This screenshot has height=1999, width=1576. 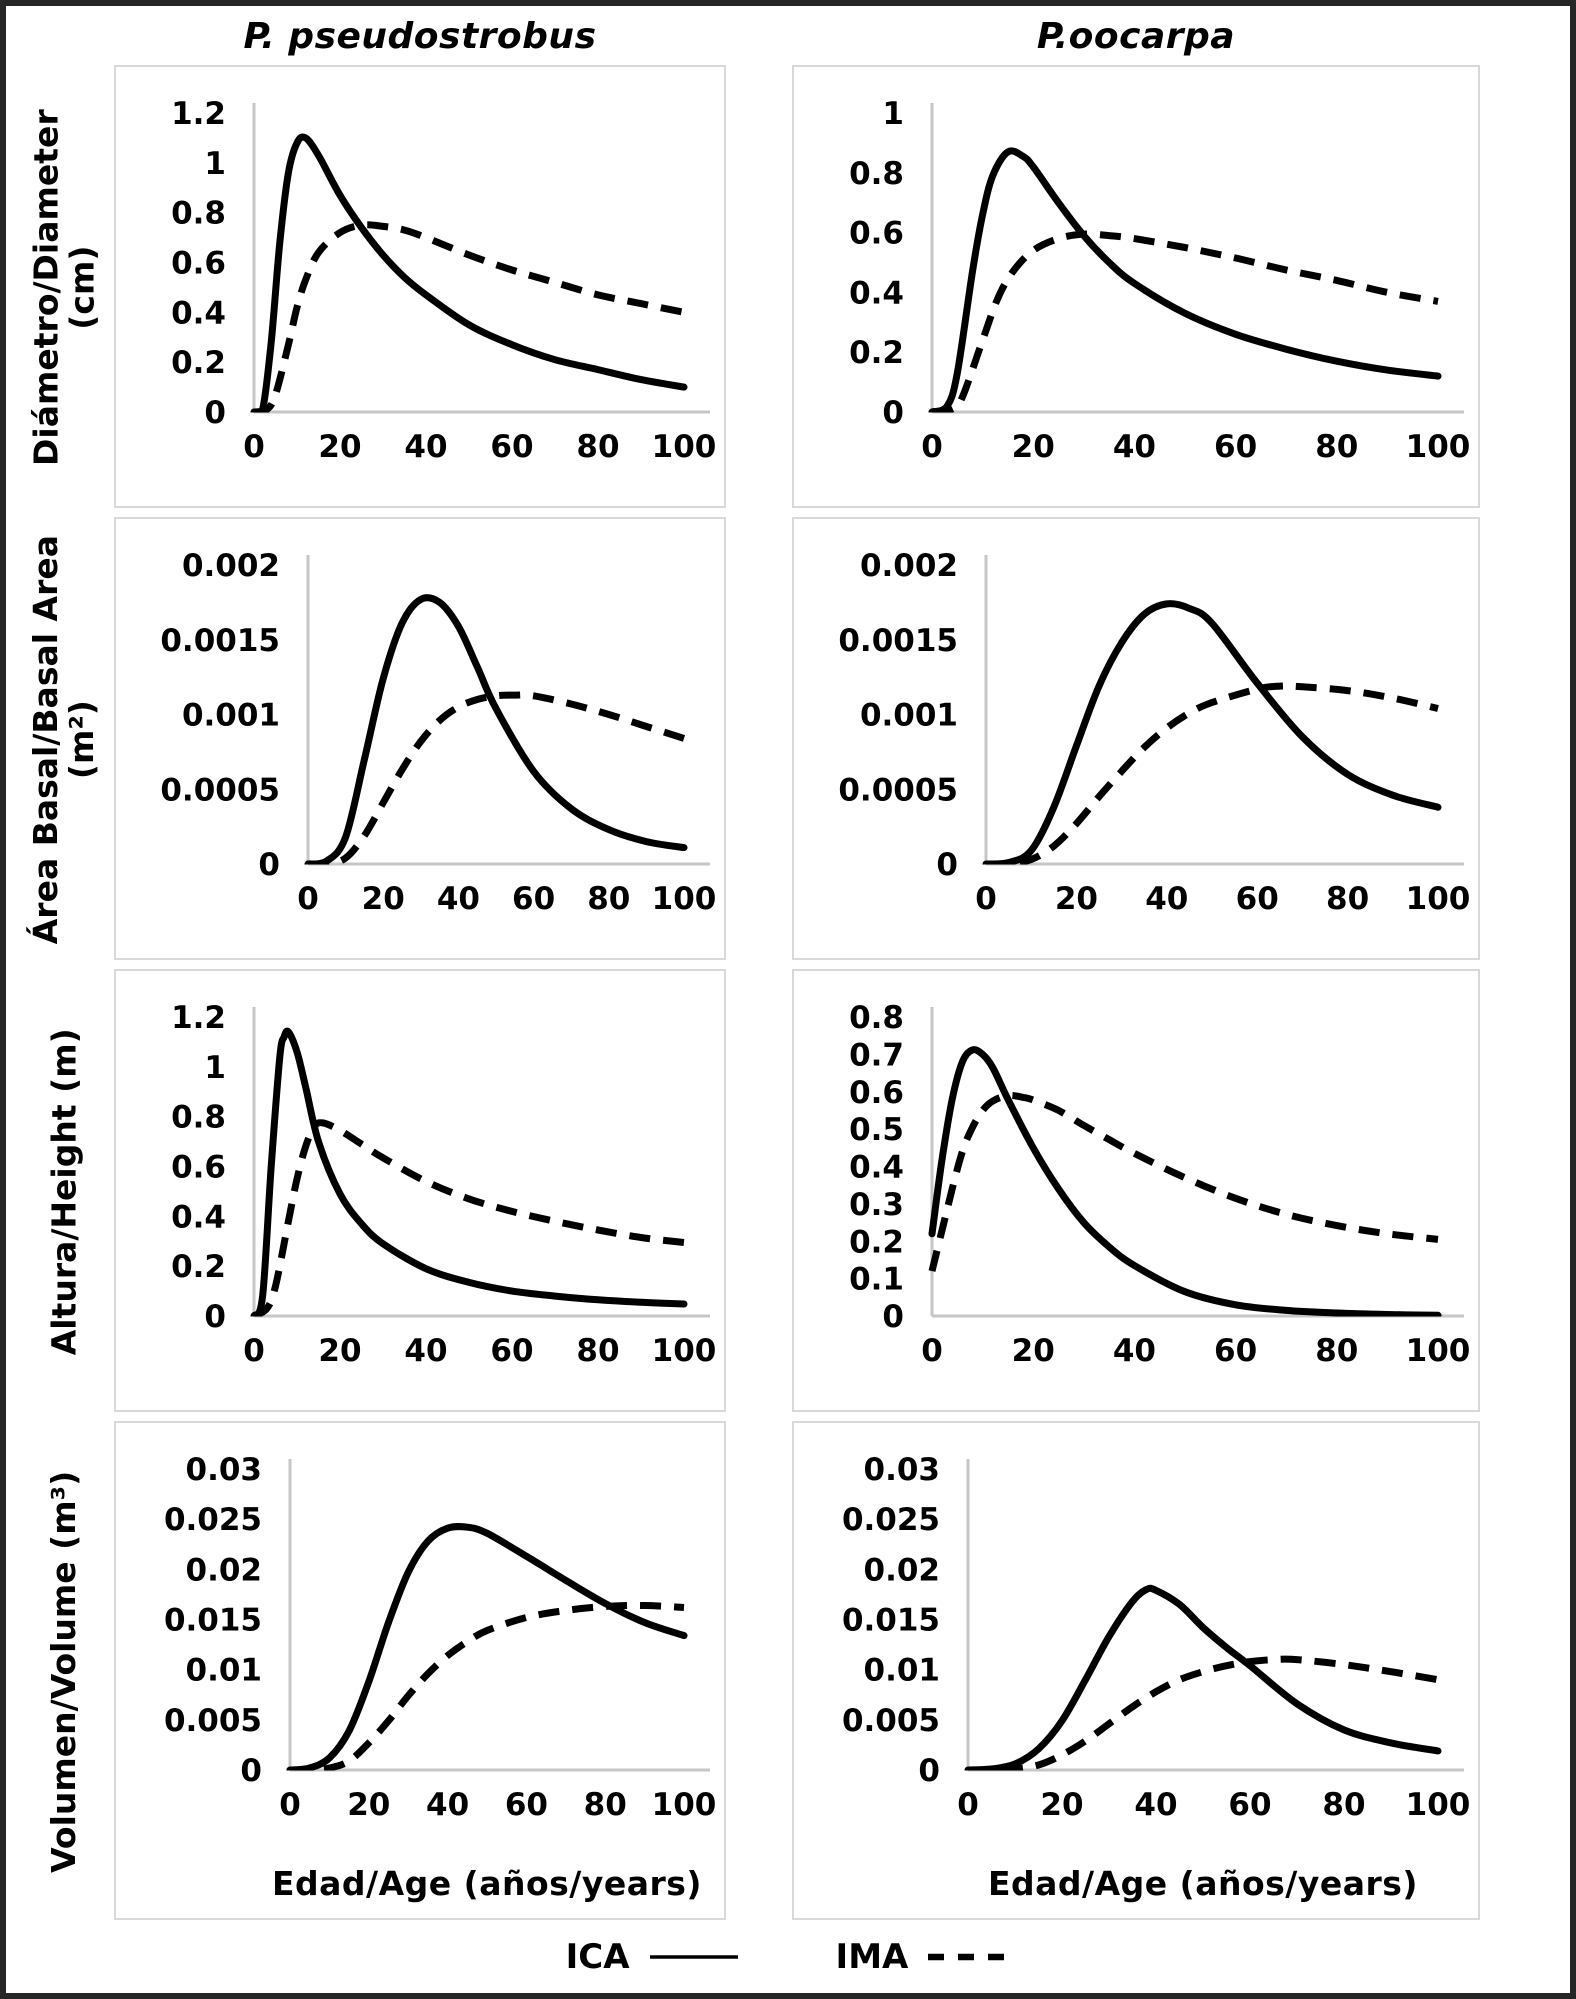 What do you see at coordinates (420, 36) in the screenshot?
I see `column-title-pseudostrobus: P. pseudostrobus` at bounding box center [420, 36].